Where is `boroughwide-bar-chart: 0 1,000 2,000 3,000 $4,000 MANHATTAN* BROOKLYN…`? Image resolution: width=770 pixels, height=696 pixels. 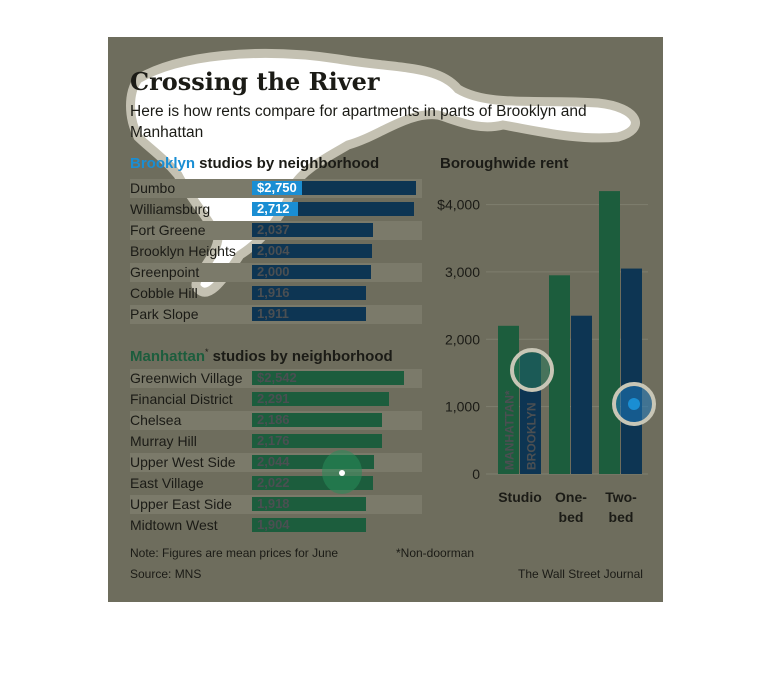 boroughwide-bar-chart: 0 1,000 2,000 3,000 $4,000 MANHATTAN* BROOKLYN… is located at coordinates (542, 358).